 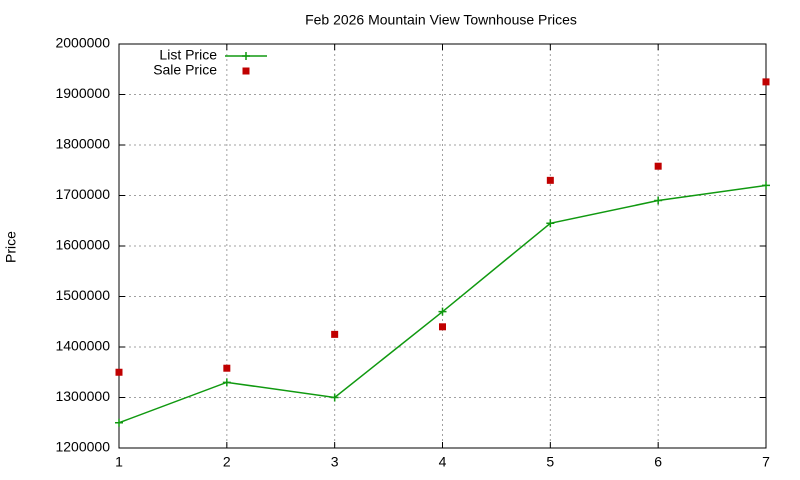 What do you see at coordinates (82, 346) in the screenshot?
I see `y-tick-label: 1400000` at bounding box center [82, 346].